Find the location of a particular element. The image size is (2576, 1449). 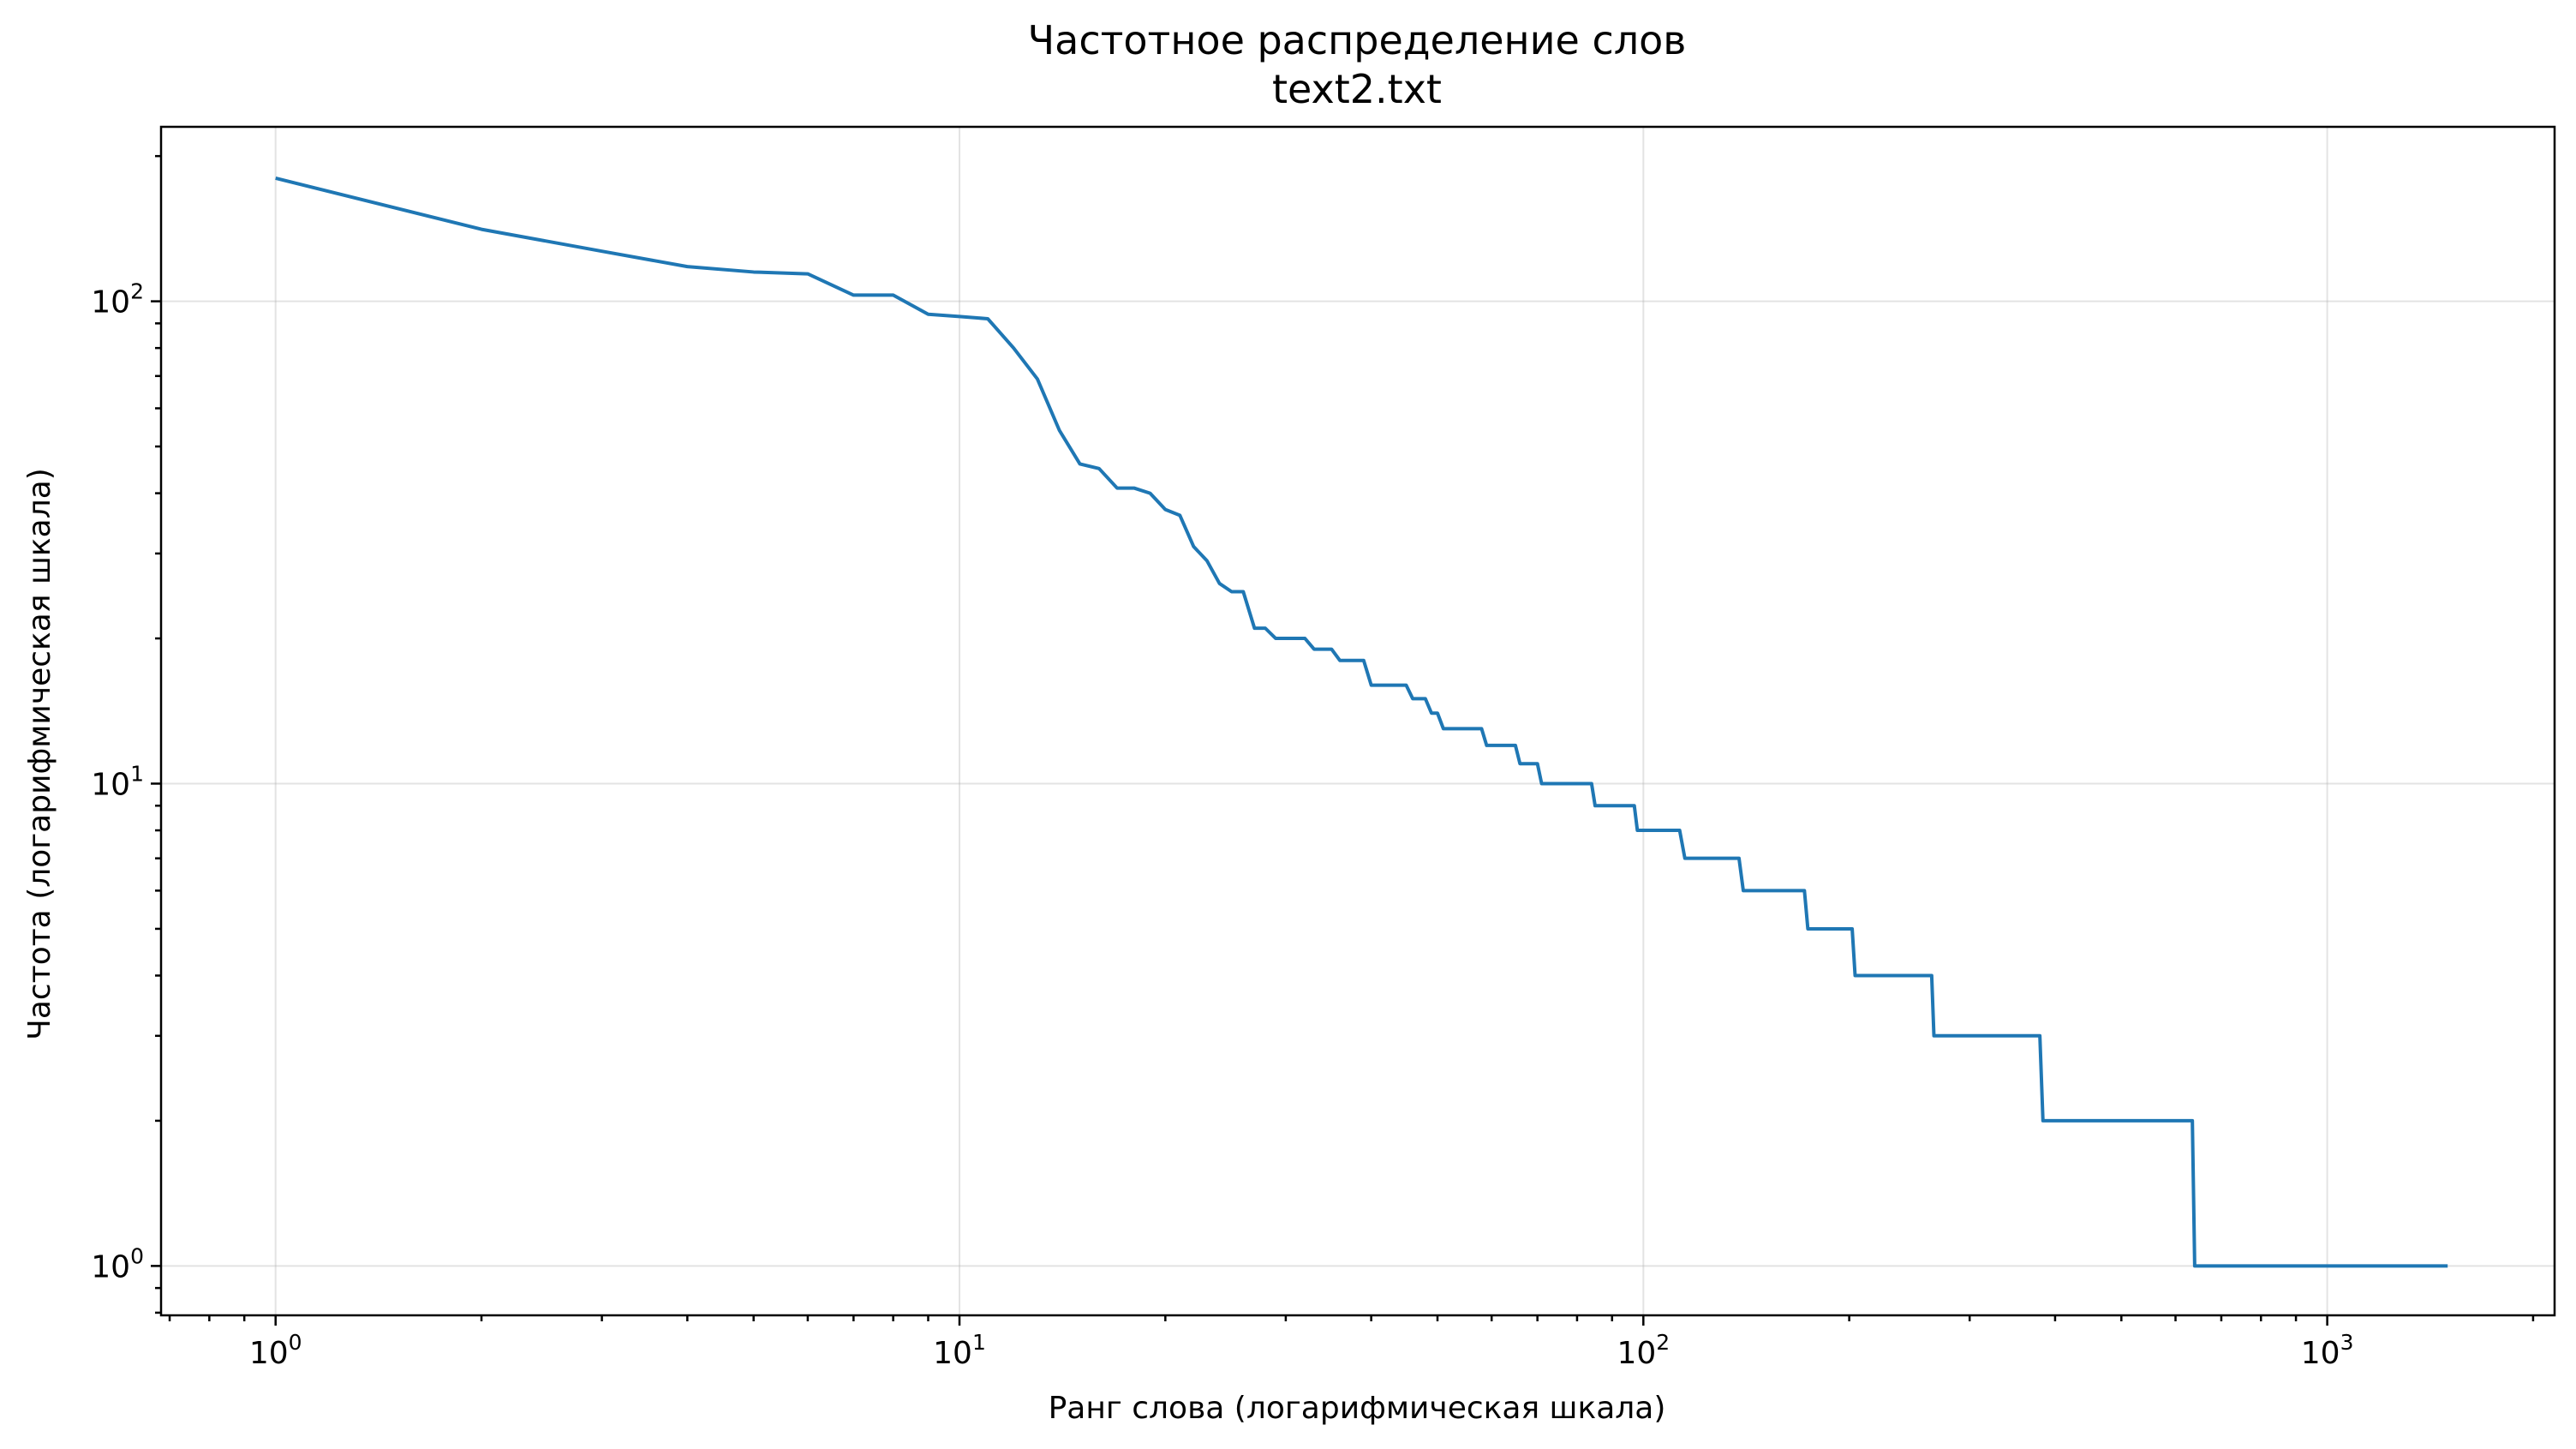

y-tick-label: 10² is located at coordinates (118, 299).